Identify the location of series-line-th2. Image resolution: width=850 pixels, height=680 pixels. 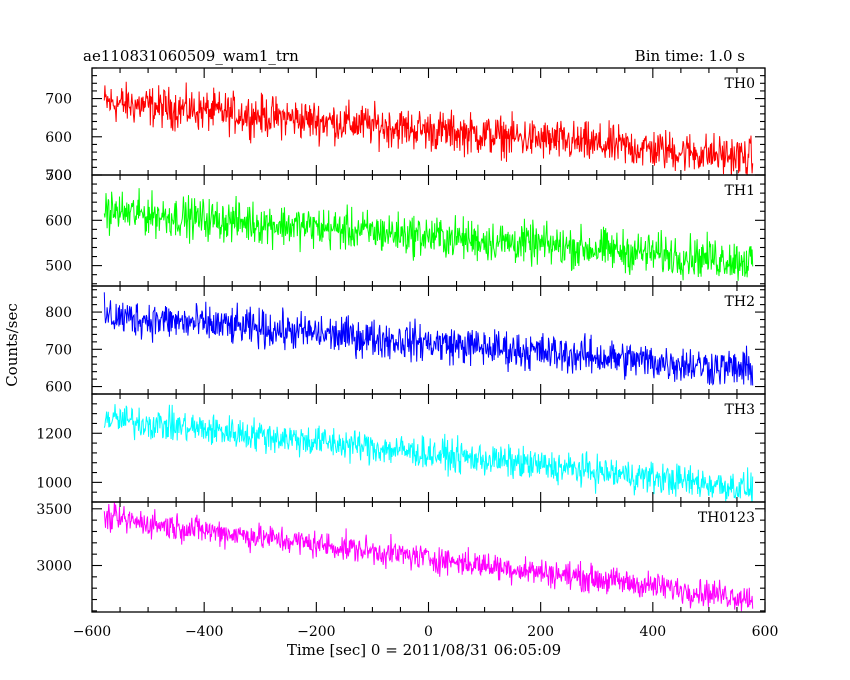
(428, 339).